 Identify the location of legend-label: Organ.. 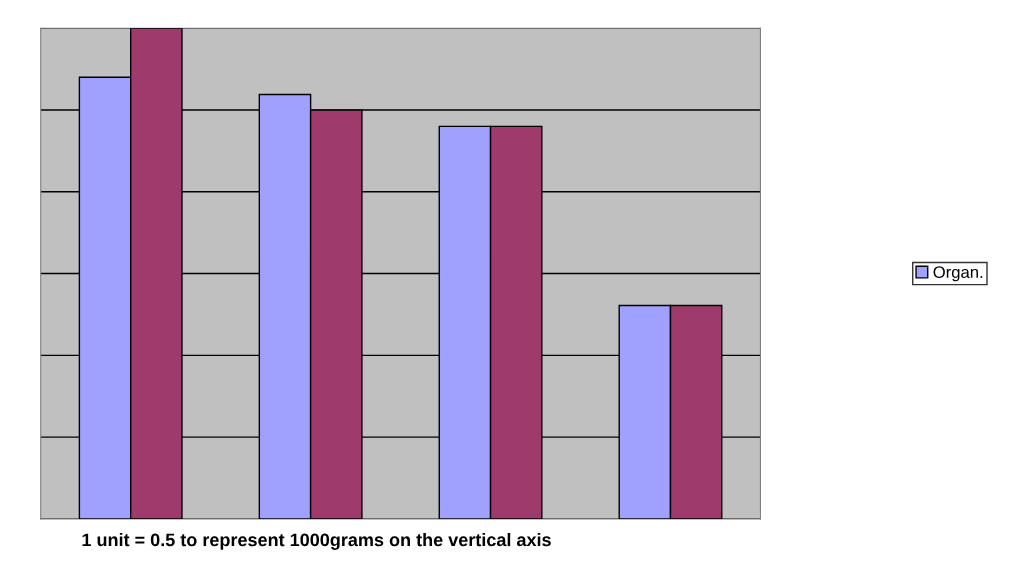
(958, 274).